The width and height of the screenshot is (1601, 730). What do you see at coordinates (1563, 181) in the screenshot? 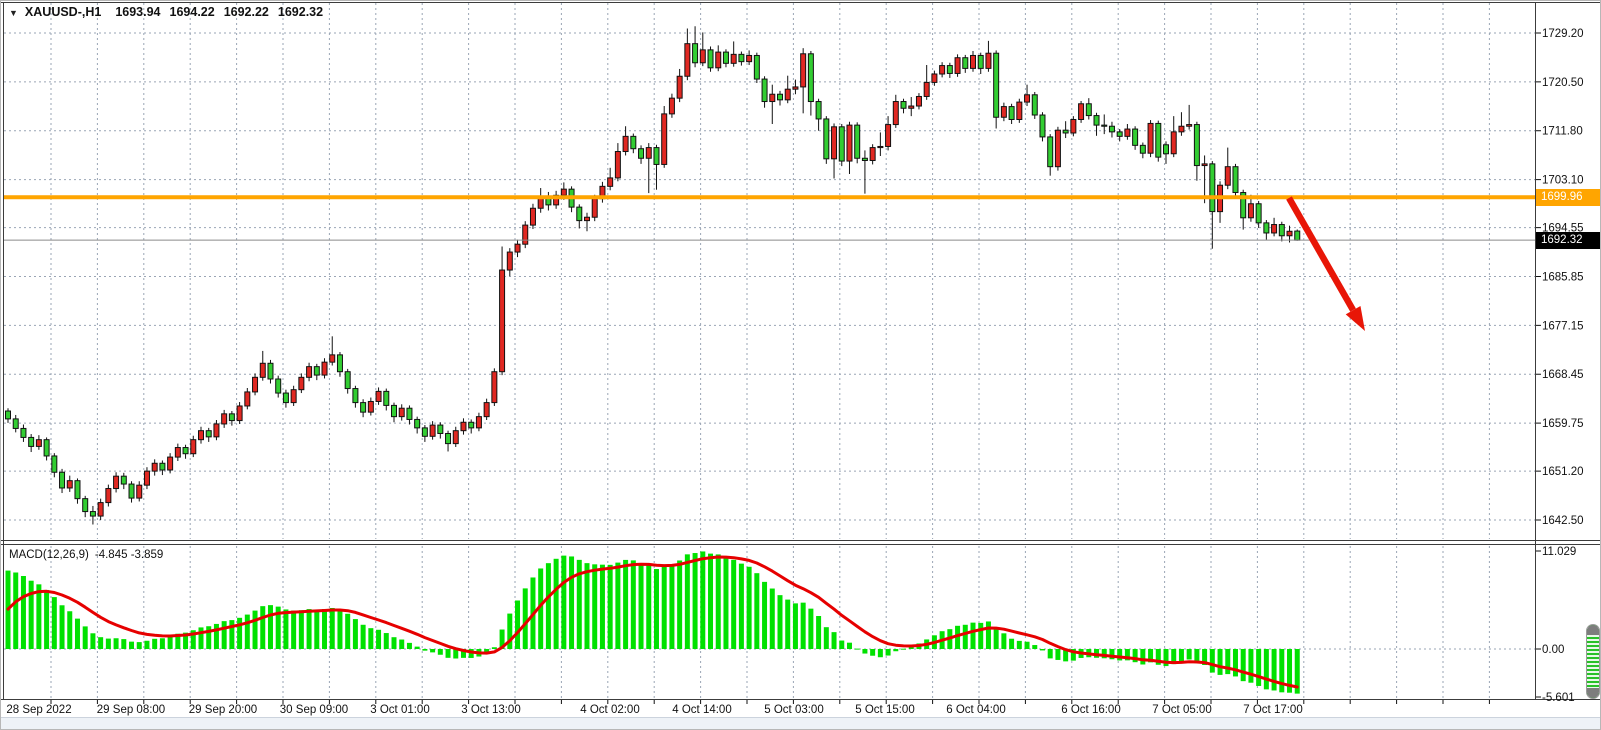
I see `y-axis-label: 1703.10` at bounding box center [1563, 181].